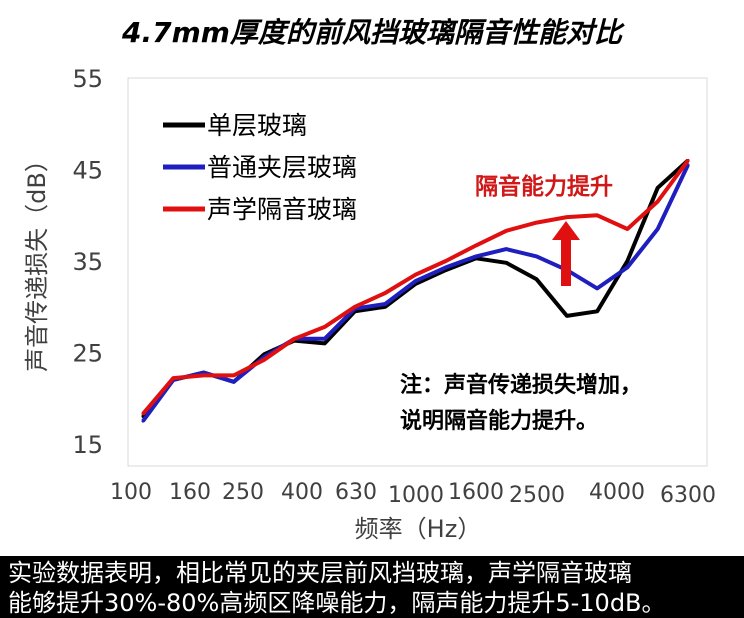  Describe the element at coordinates (282, 209) in the screenshot. I see `legend-label: 声学隔音玻璃` at that location.